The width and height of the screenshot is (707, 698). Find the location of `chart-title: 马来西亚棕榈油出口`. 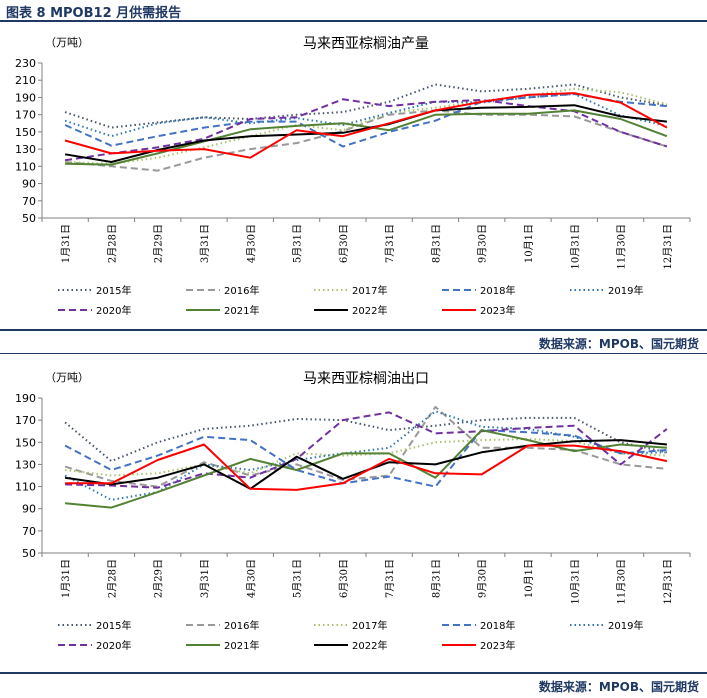

chart-title: 马来西亚棕榈油出口 is located at coordinates (366, 379).